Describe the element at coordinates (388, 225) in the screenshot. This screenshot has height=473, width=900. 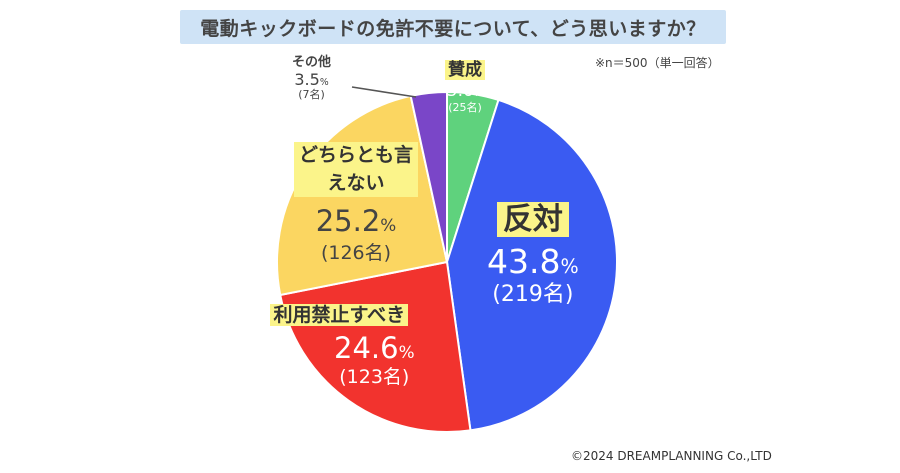
I see `neutral-unit: %` at that location.